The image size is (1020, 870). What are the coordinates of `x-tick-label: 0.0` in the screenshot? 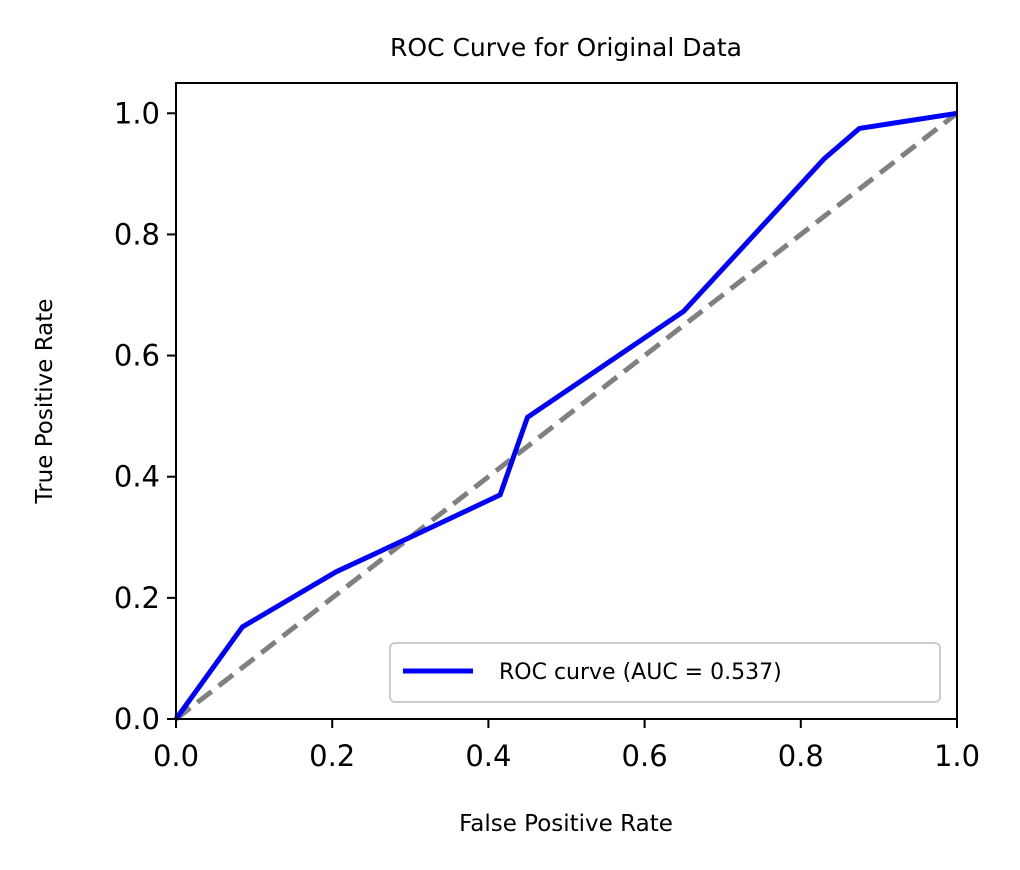 It's located at (176, 756).